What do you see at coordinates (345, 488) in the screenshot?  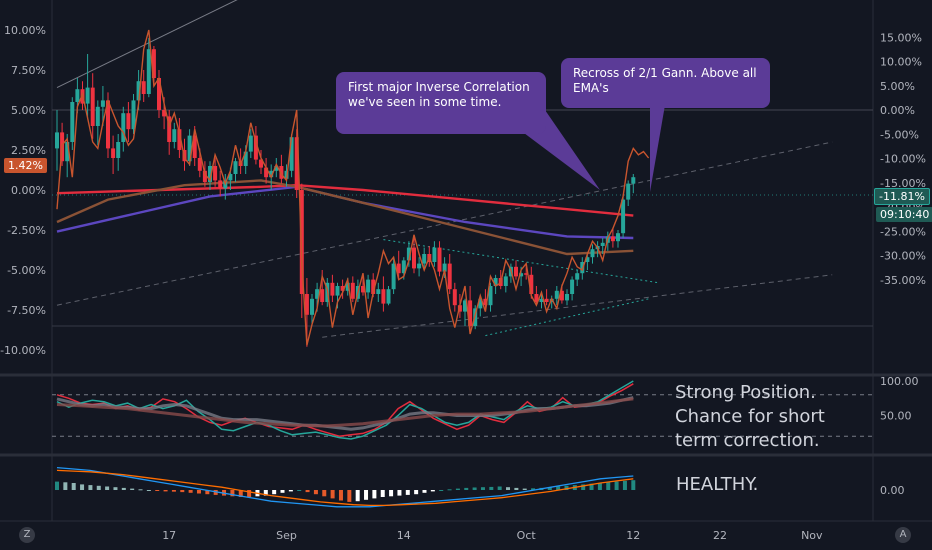 I see `signal-line` at bounding box center [345, 488].